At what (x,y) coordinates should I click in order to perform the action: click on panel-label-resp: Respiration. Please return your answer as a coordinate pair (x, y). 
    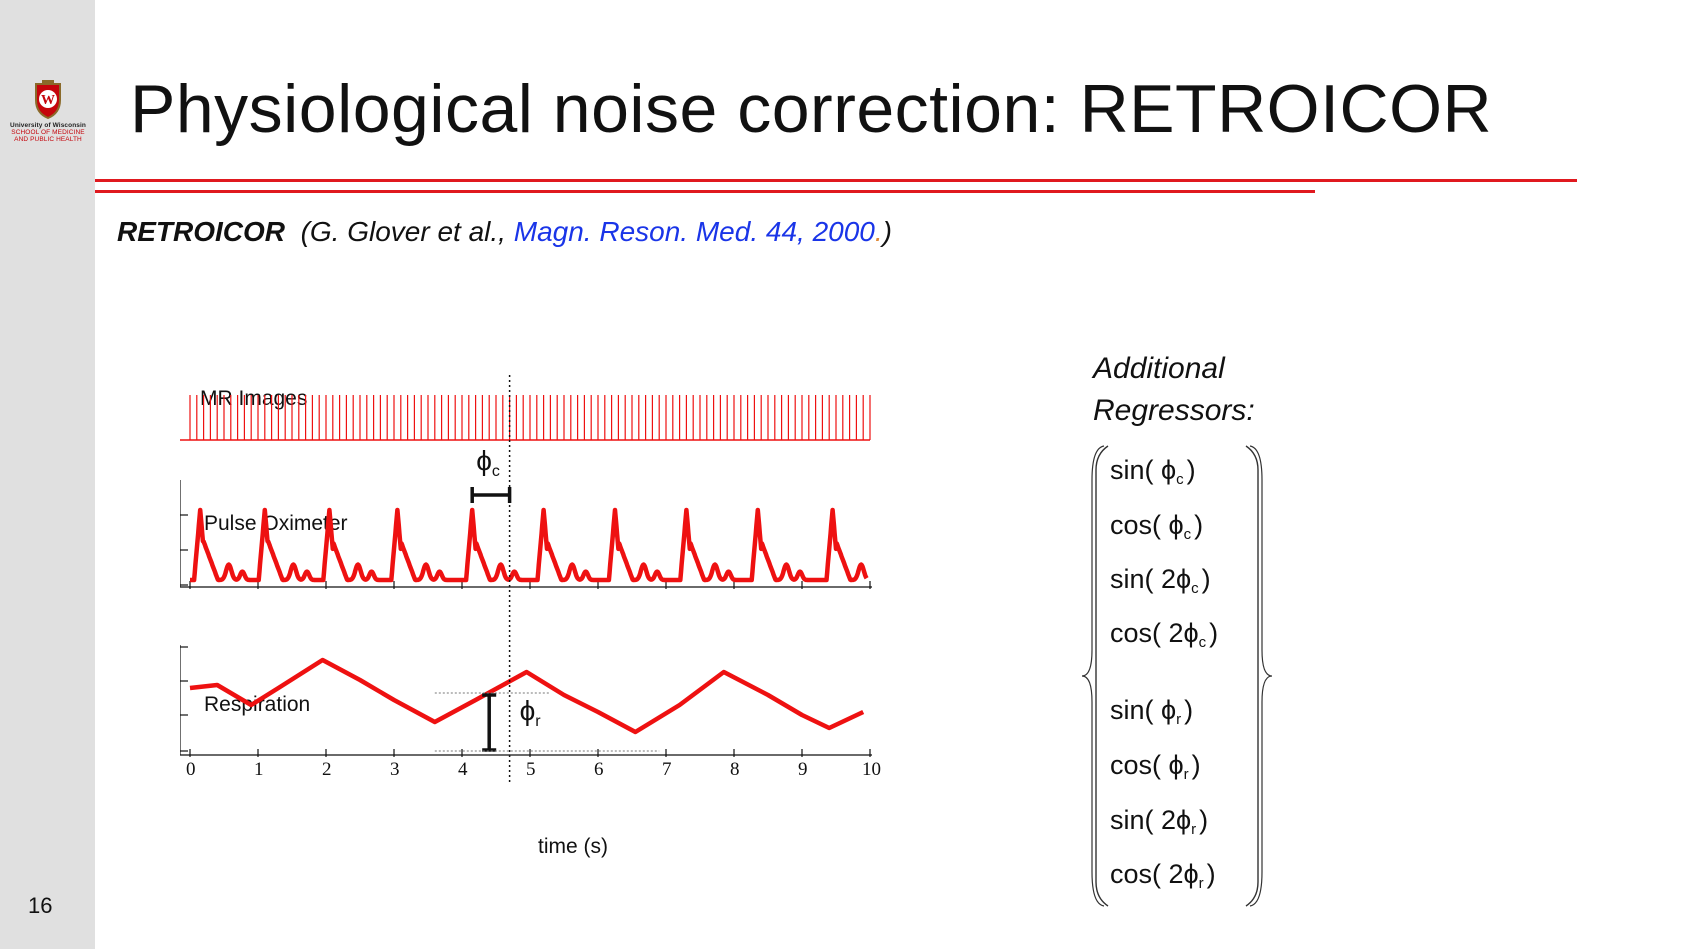
    Looking at the image, I should click on (257, 704).